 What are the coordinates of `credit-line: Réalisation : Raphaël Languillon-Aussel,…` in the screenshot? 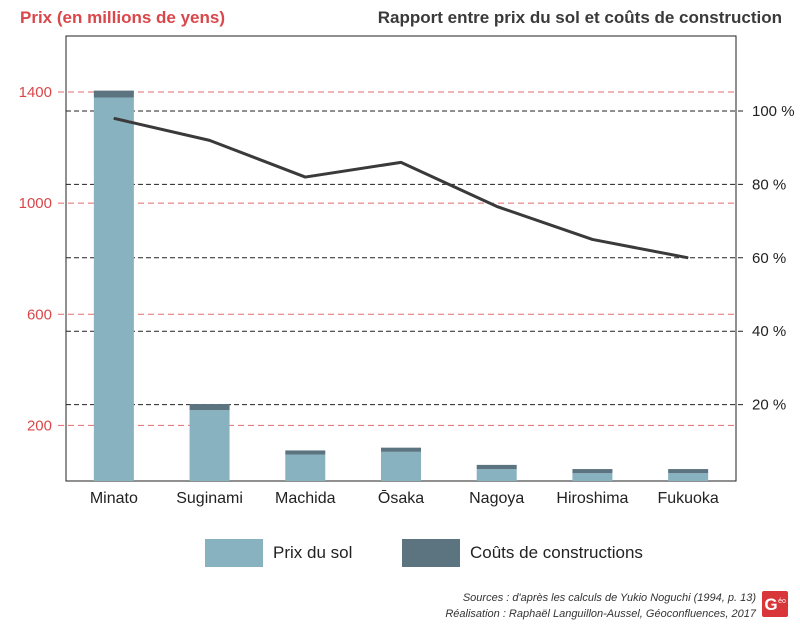 It's located at (600, 614).